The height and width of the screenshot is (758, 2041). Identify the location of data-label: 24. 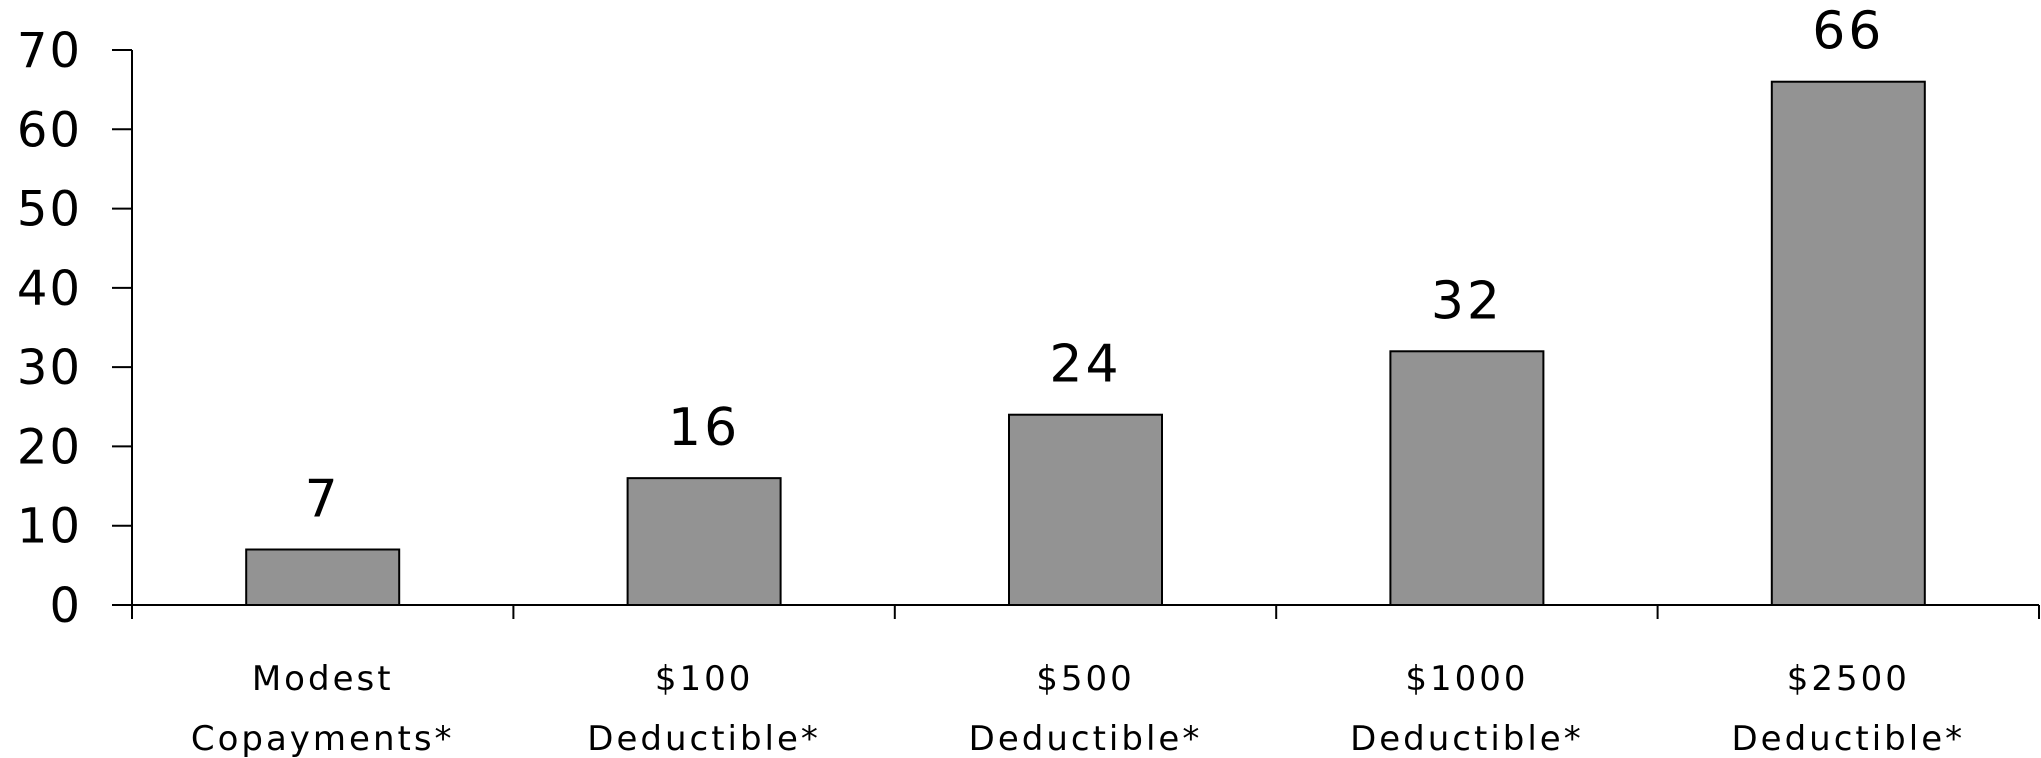
(1085, 365).